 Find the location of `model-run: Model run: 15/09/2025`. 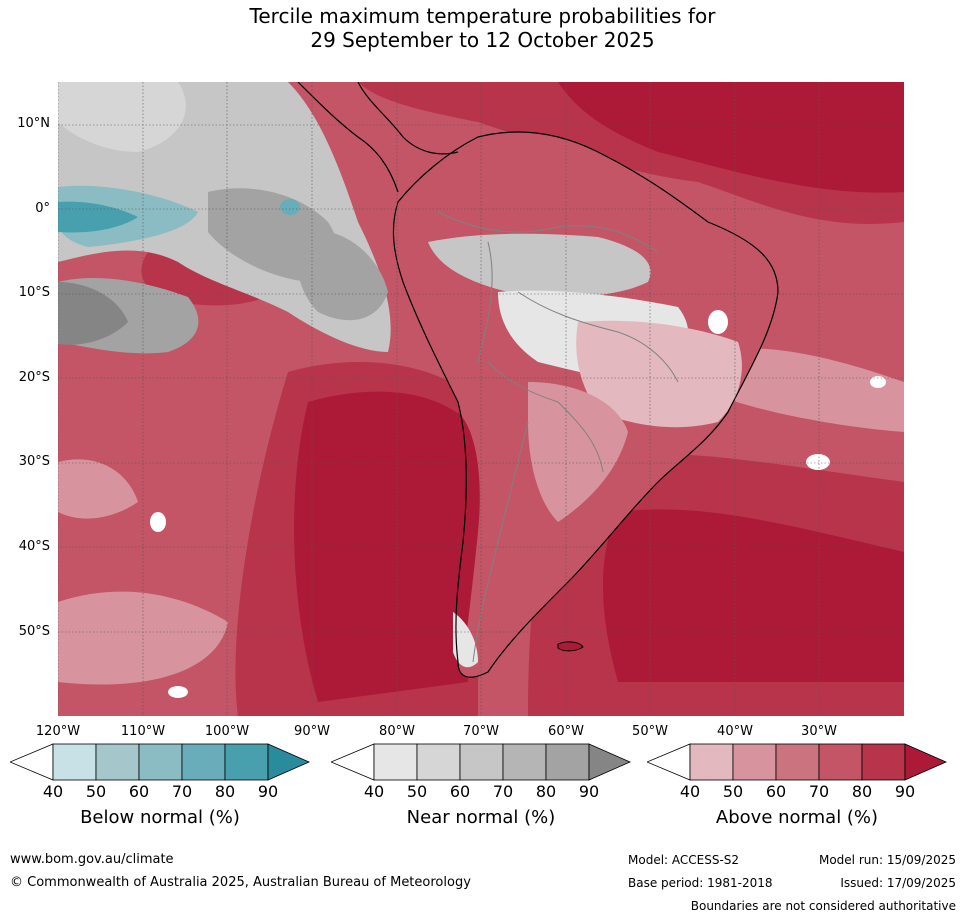

model-run: Model run: 15/09/2025 is located at coordinates (887, 860).